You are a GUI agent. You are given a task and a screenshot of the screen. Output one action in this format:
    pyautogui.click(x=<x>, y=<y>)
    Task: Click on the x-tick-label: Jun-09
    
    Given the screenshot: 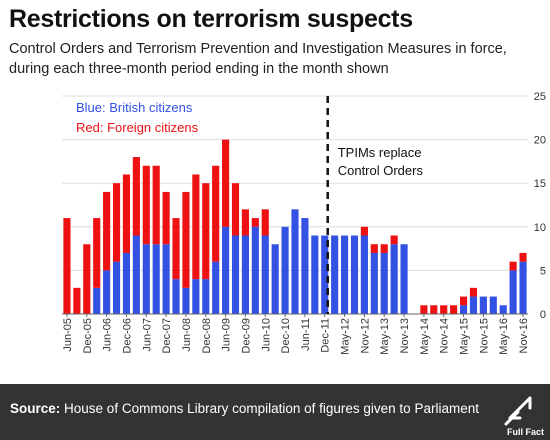 What is the action you would take?
    pyautogui.click(x=227, y=335)
    